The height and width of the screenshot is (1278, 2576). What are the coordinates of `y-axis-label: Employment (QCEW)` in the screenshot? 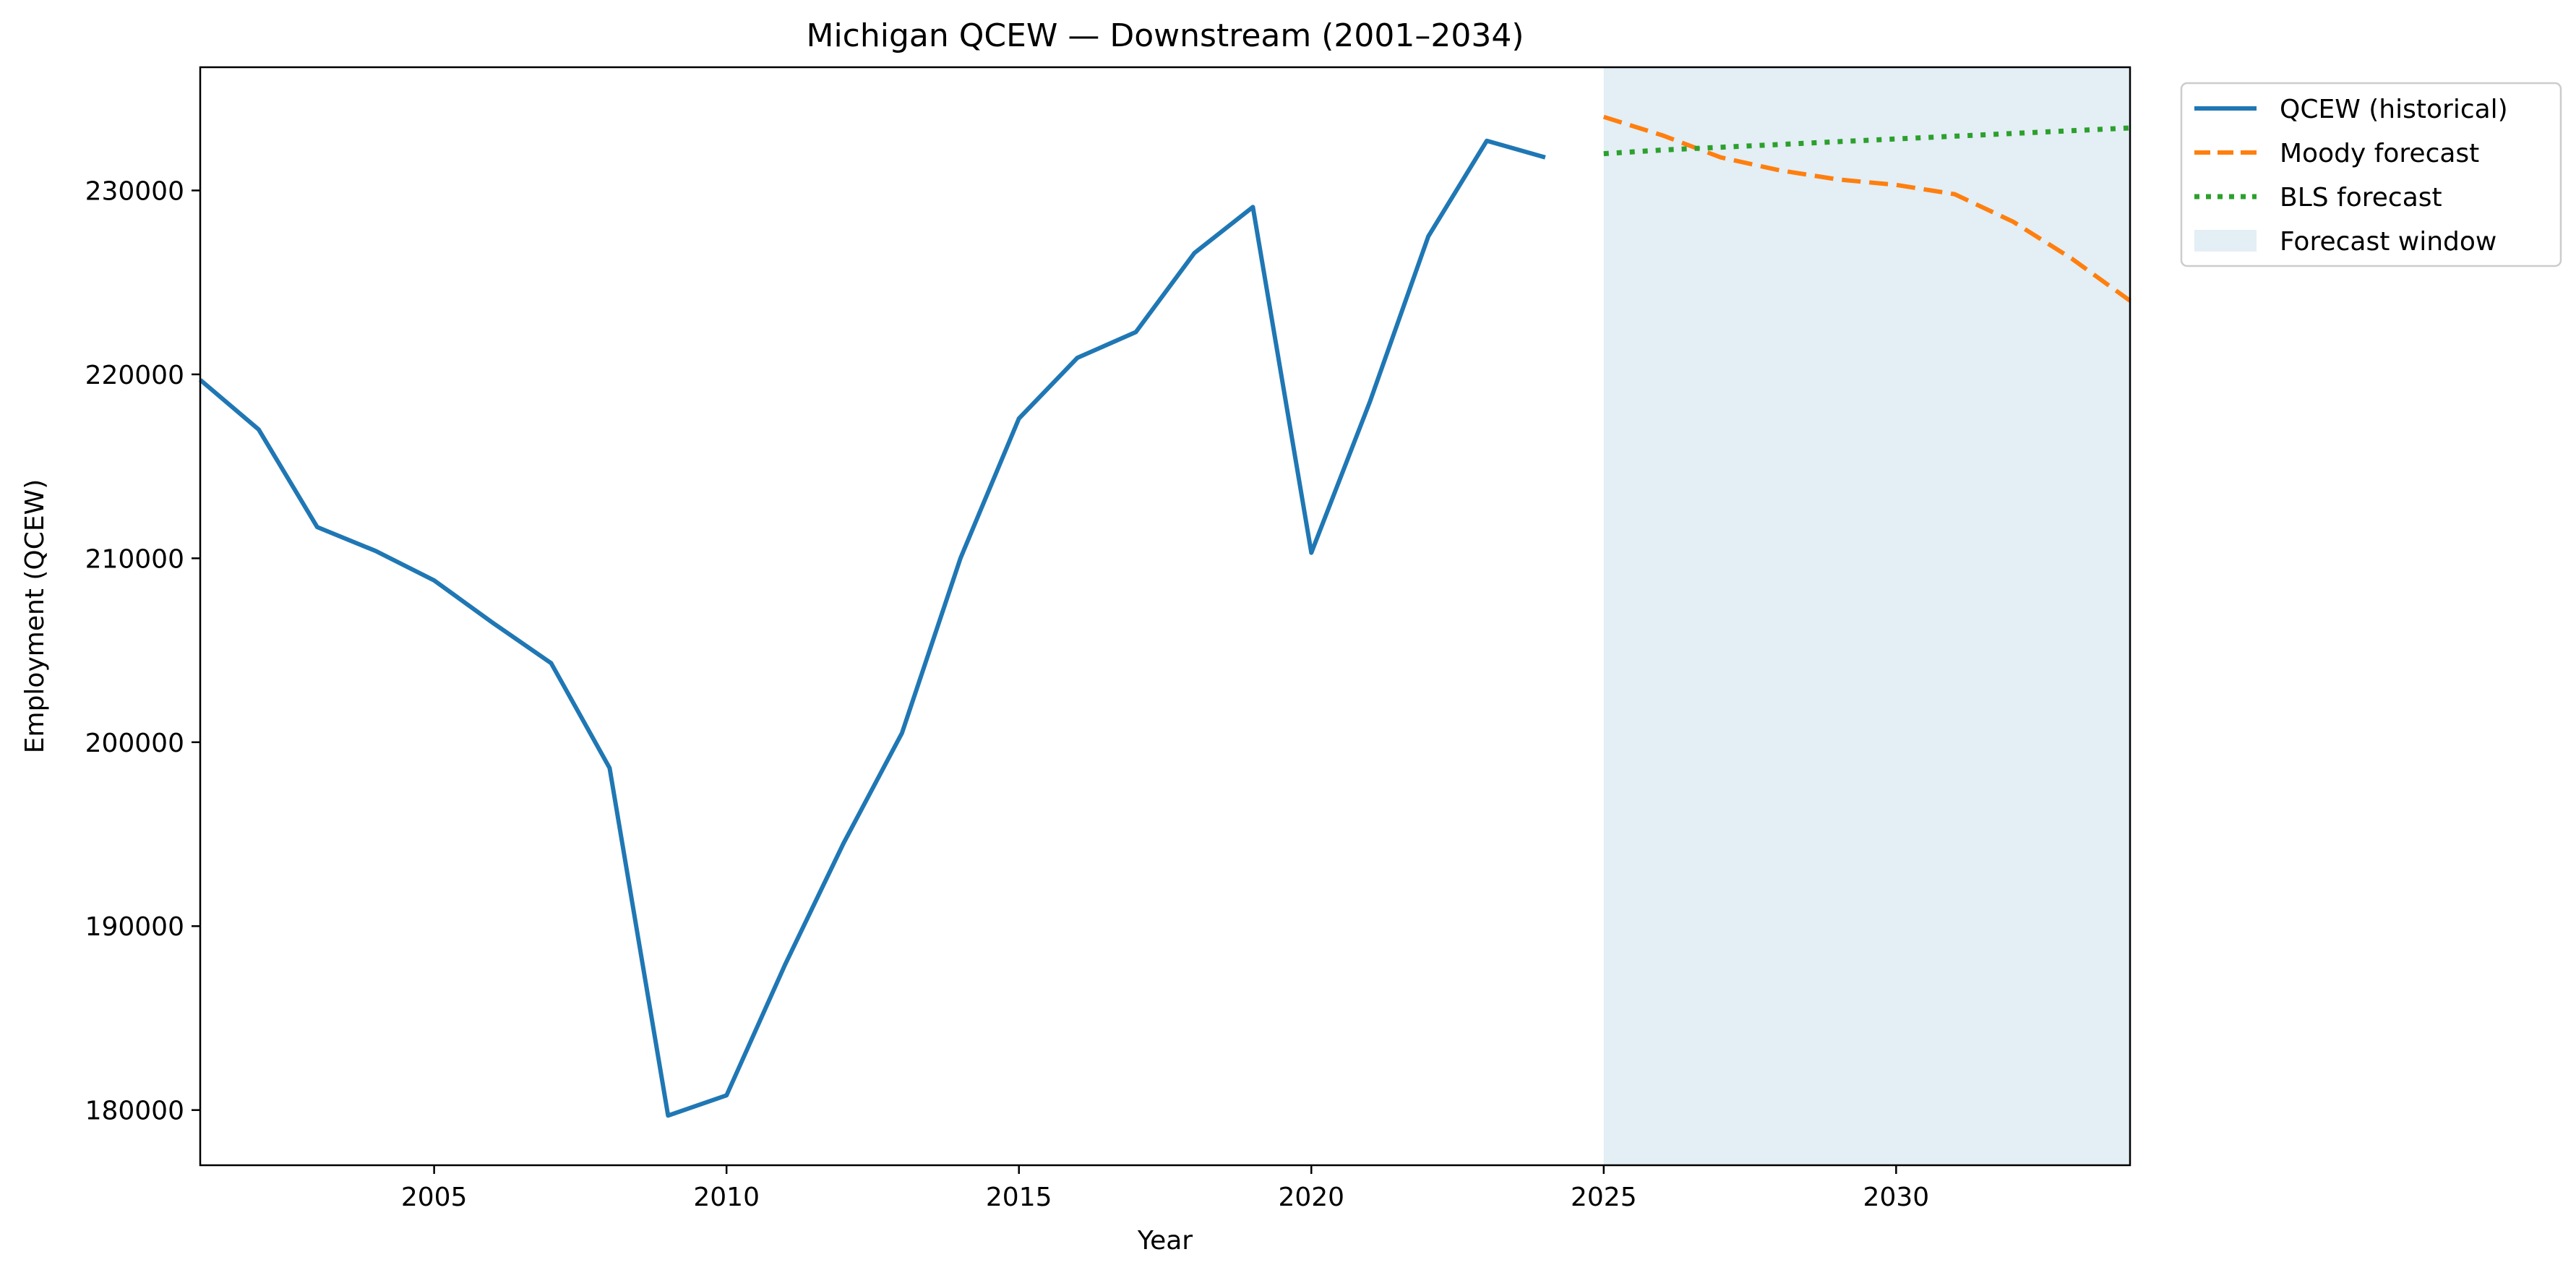 It's located at (35, 616).